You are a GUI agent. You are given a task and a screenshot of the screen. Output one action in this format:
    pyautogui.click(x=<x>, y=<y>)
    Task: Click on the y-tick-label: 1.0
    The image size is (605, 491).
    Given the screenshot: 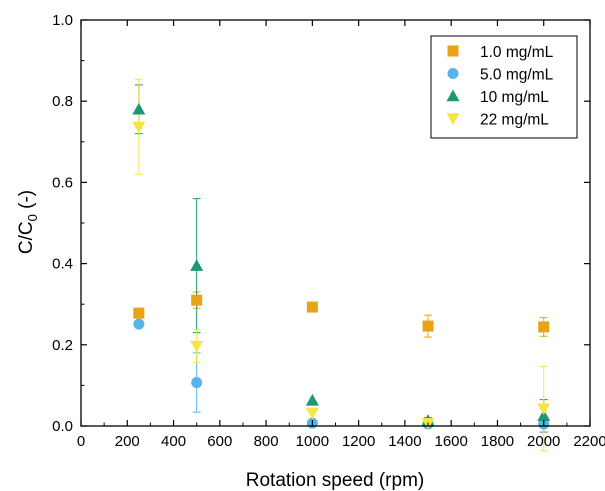 What is the action you would take?
    pyautogui.click(x=62, y=20)
    